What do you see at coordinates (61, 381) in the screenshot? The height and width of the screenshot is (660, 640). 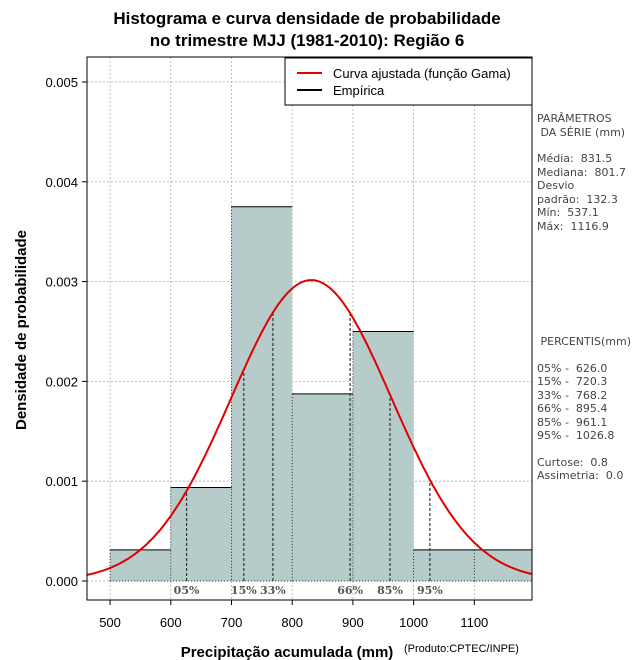 I see `y-tick-label: 0.002` at bounding box center [61, 381].